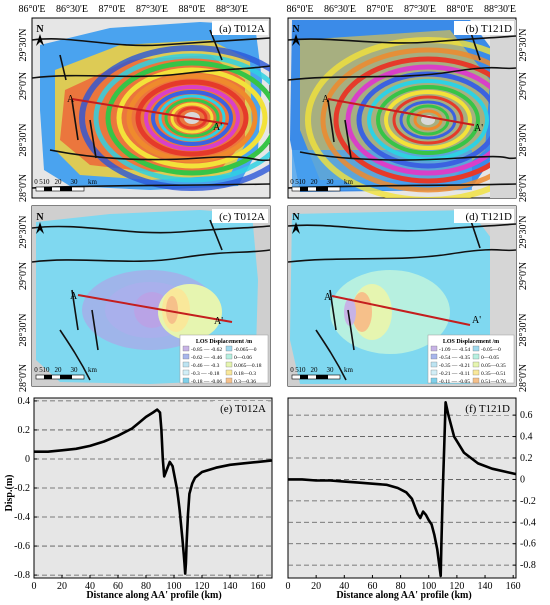  What do you see at coordinates (471, 342) in the screenshot?
I see `panel-d-legend-title: LOS Displacement /m` at bounding box center [471, 342].